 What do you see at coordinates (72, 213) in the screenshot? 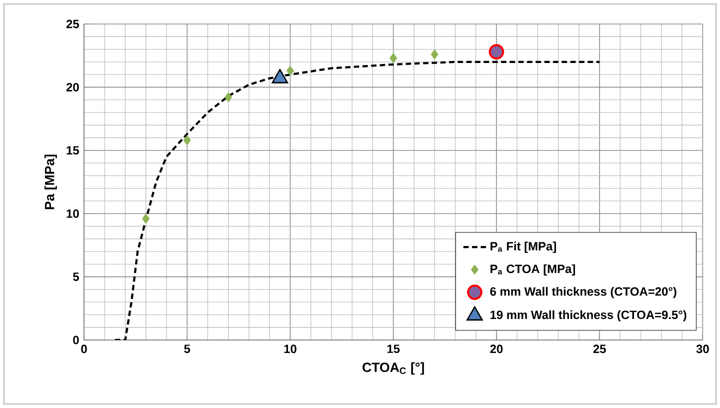
I see `y-tick-label: 10` at bounding box center [72, 213].